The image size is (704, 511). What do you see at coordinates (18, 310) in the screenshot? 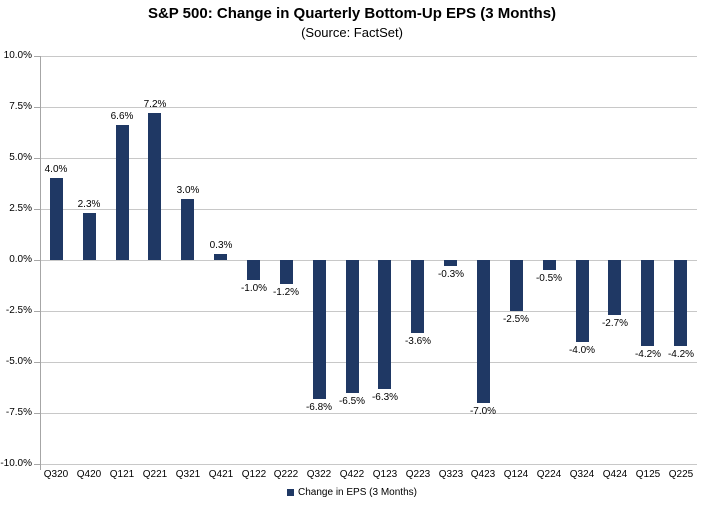
I see `y-tick-label: -2.5%` at bounding box center [18, 310].